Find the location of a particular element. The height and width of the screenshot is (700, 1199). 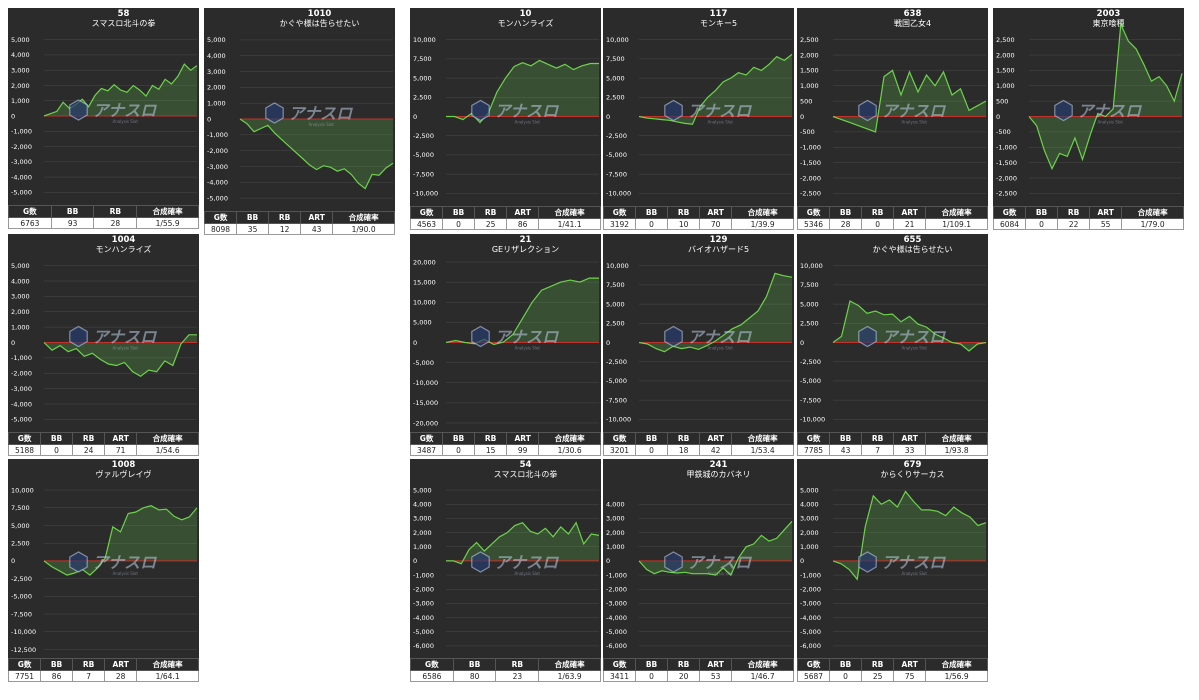

stats-value: 75 is located at coordinates (910, 676).